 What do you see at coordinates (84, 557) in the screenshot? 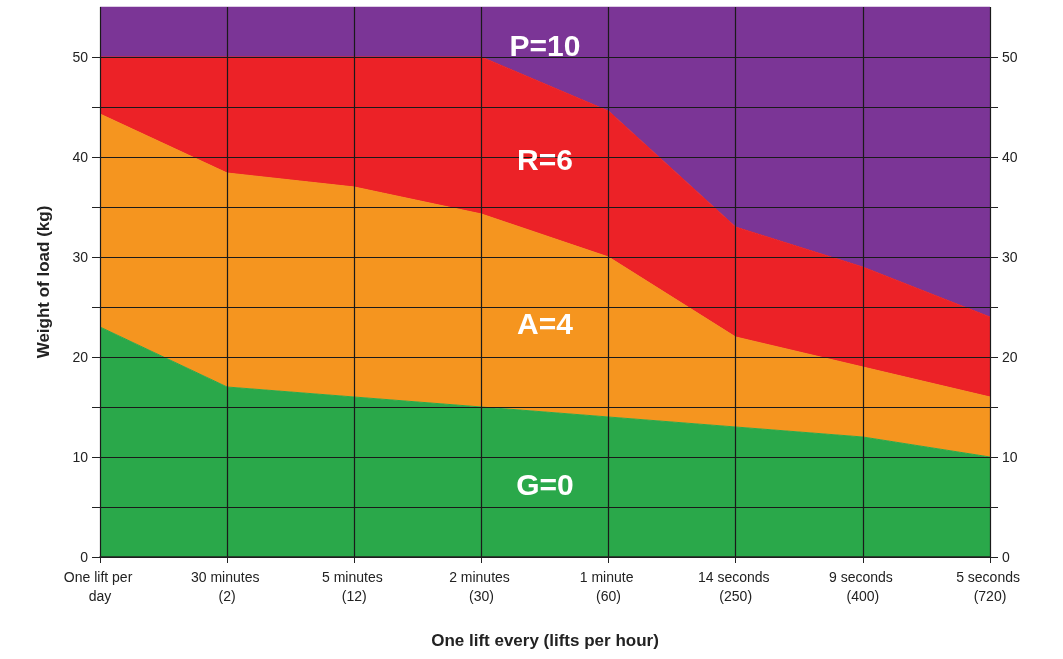
I see `y-tick-label: 0` at bounding box center [84, 557].